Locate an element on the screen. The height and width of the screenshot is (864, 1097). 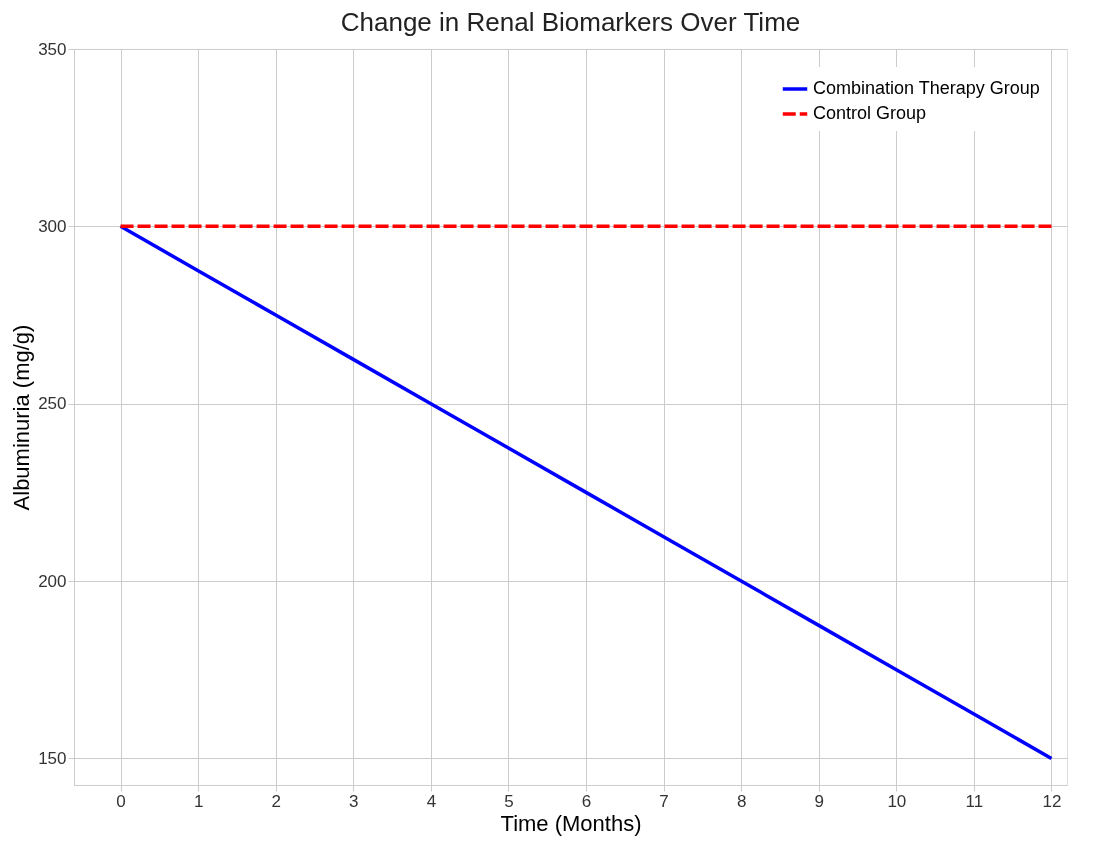
y-tick-label: 150 is located at coordinates (52, 758).